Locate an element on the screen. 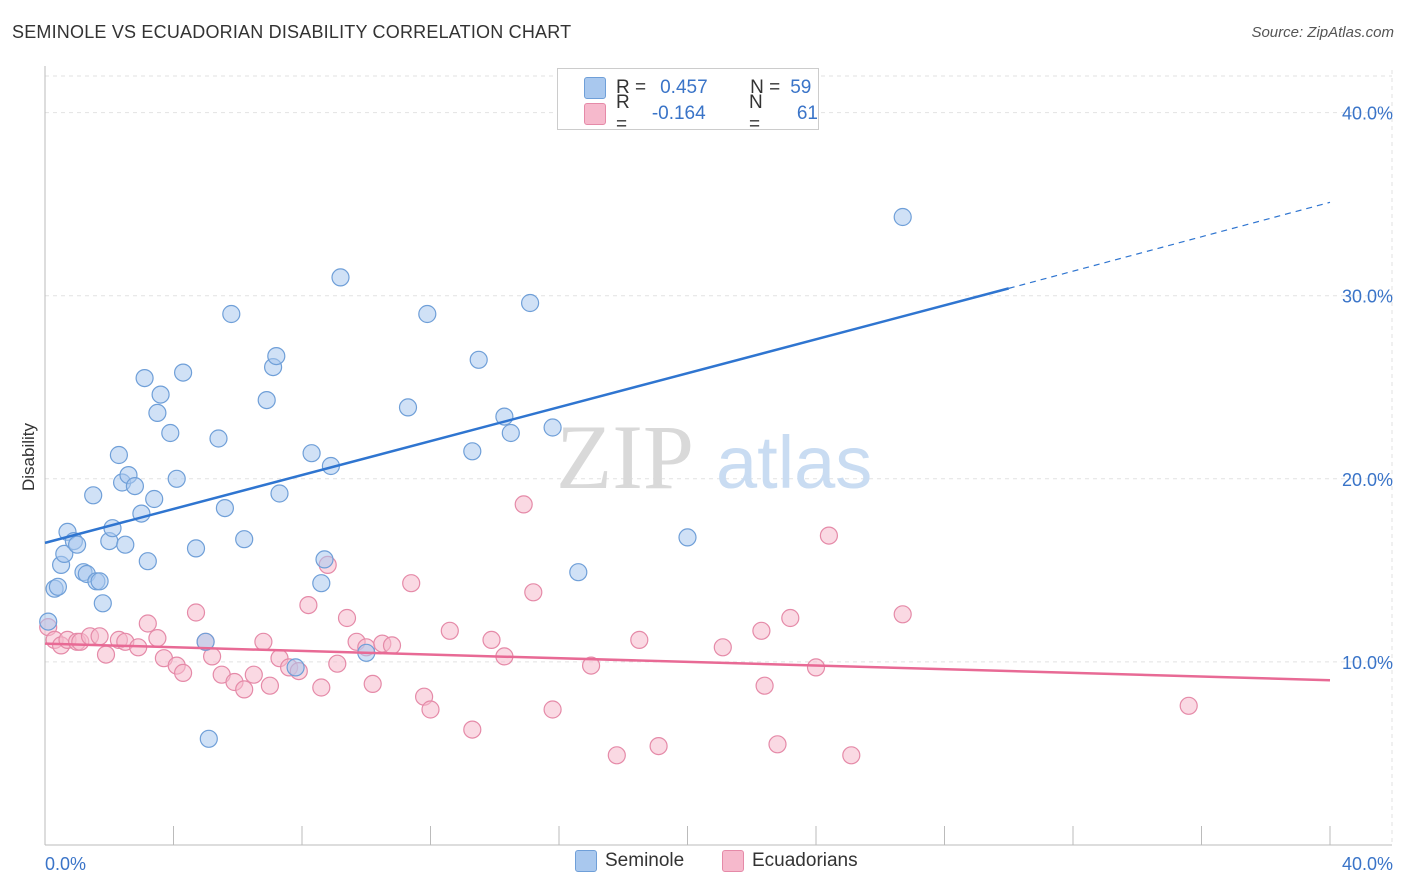 The height and width of the screenshot is (892, 1406). series-legend: Seminole Ecuadorians is located at coordinates (703, 864).